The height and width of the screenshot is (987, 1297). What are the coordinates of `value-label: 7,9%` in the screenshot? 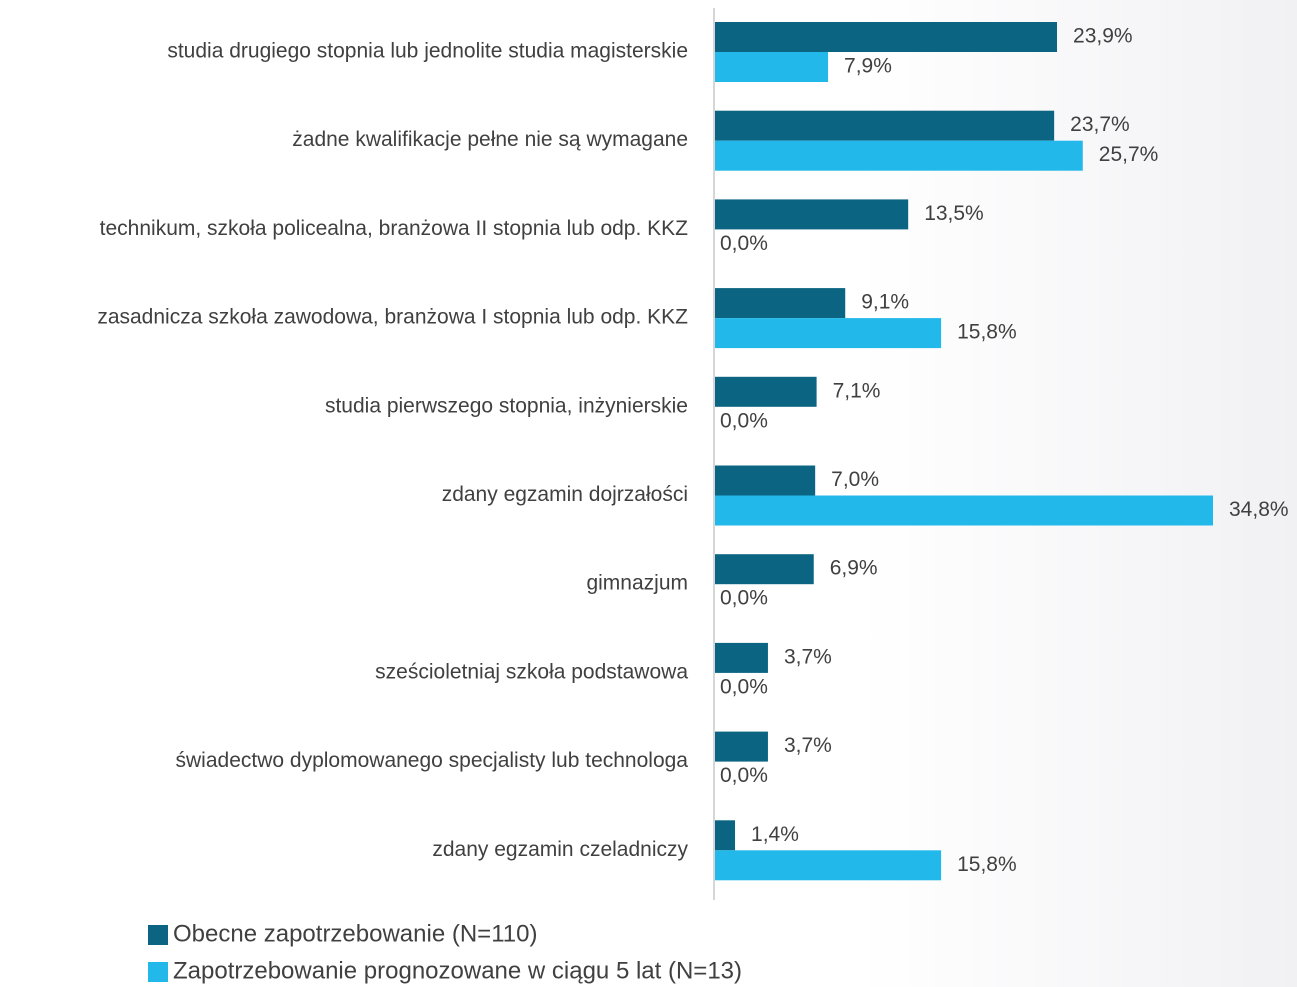 It's located at (868, 66).